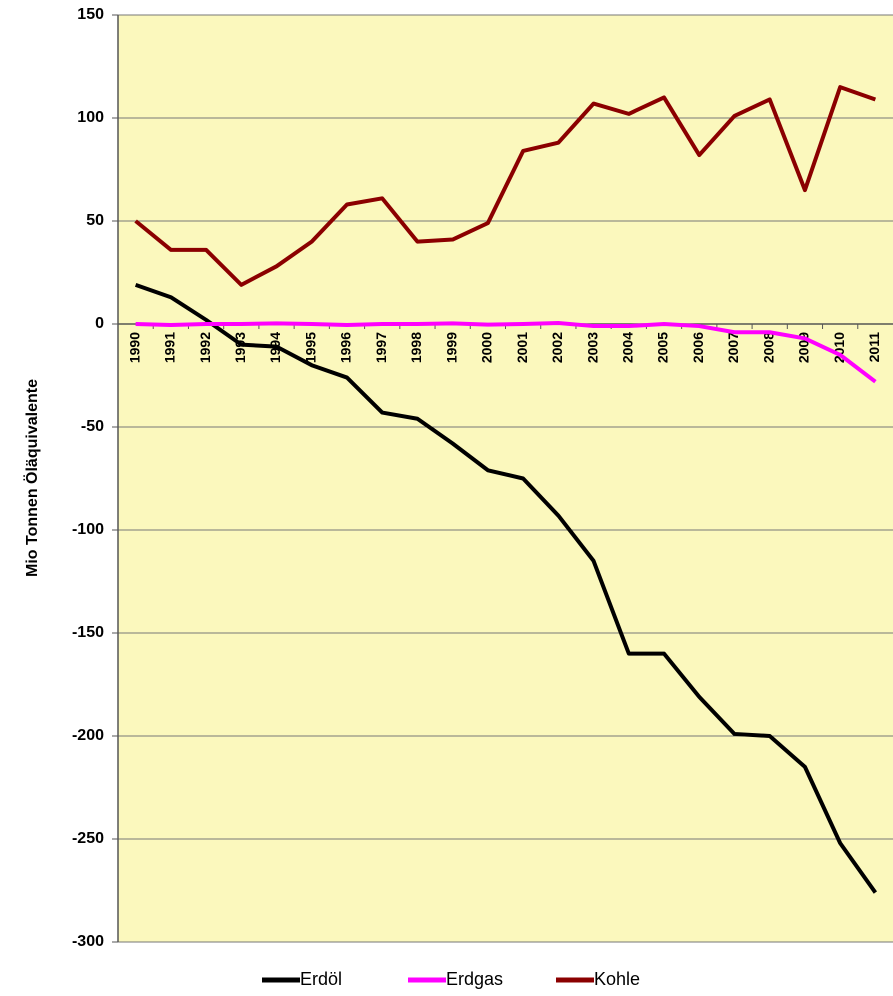 This screenshot has height=996, width=893. I want to click on x-tick-label: 2007, so click(733, 347).